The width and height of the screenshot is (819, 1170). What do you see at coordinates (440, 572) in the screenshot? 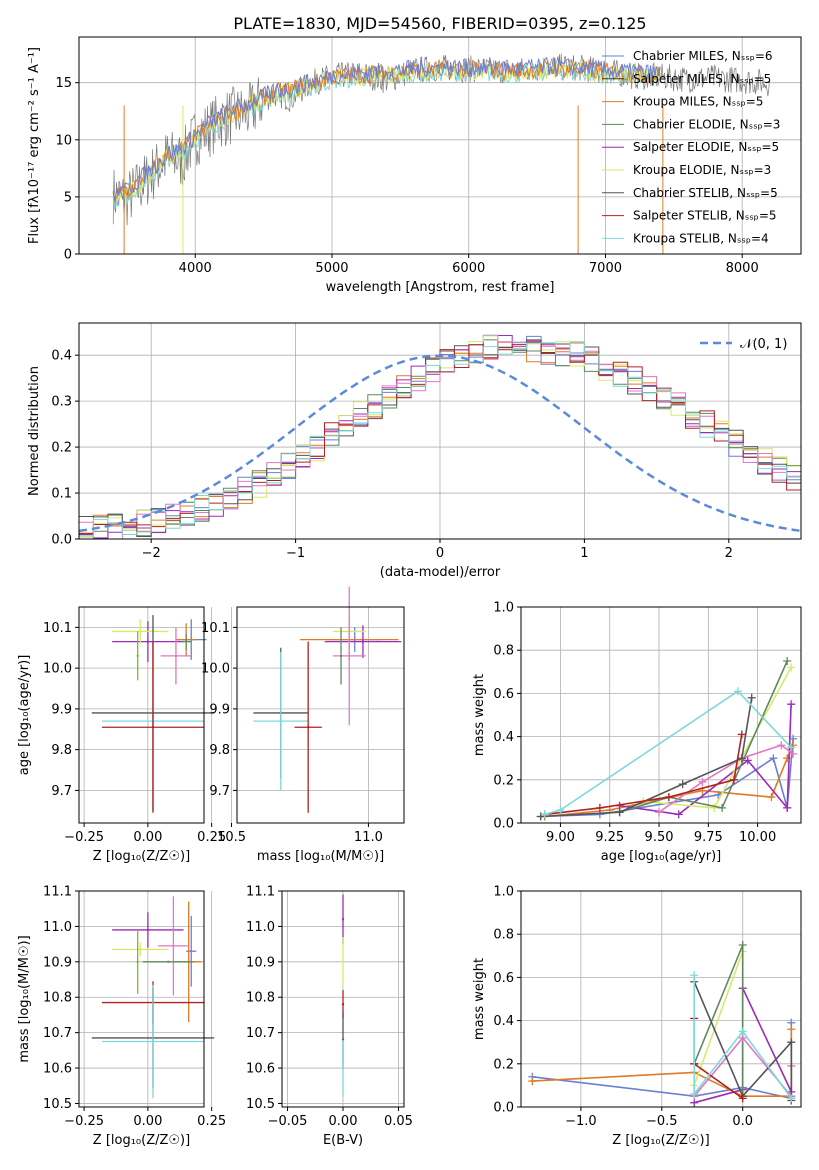
I see `x-axis-label: (data-model)/error` at bounding box center [440, 572].